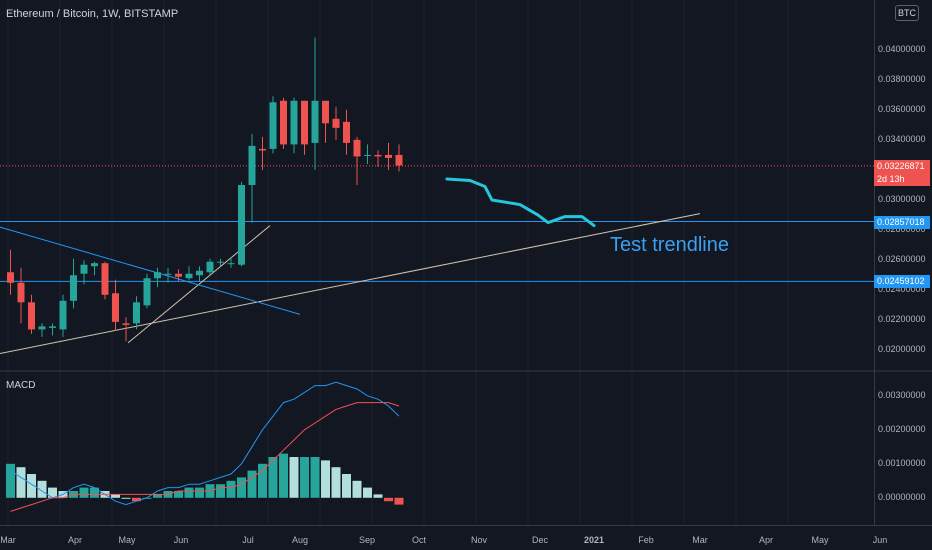 The width and height of the screenshot is (932, 550). Describe the element at coordinates (902, 259) in the screenshot. I see `price-axis-label: 0.02600000` at that location.